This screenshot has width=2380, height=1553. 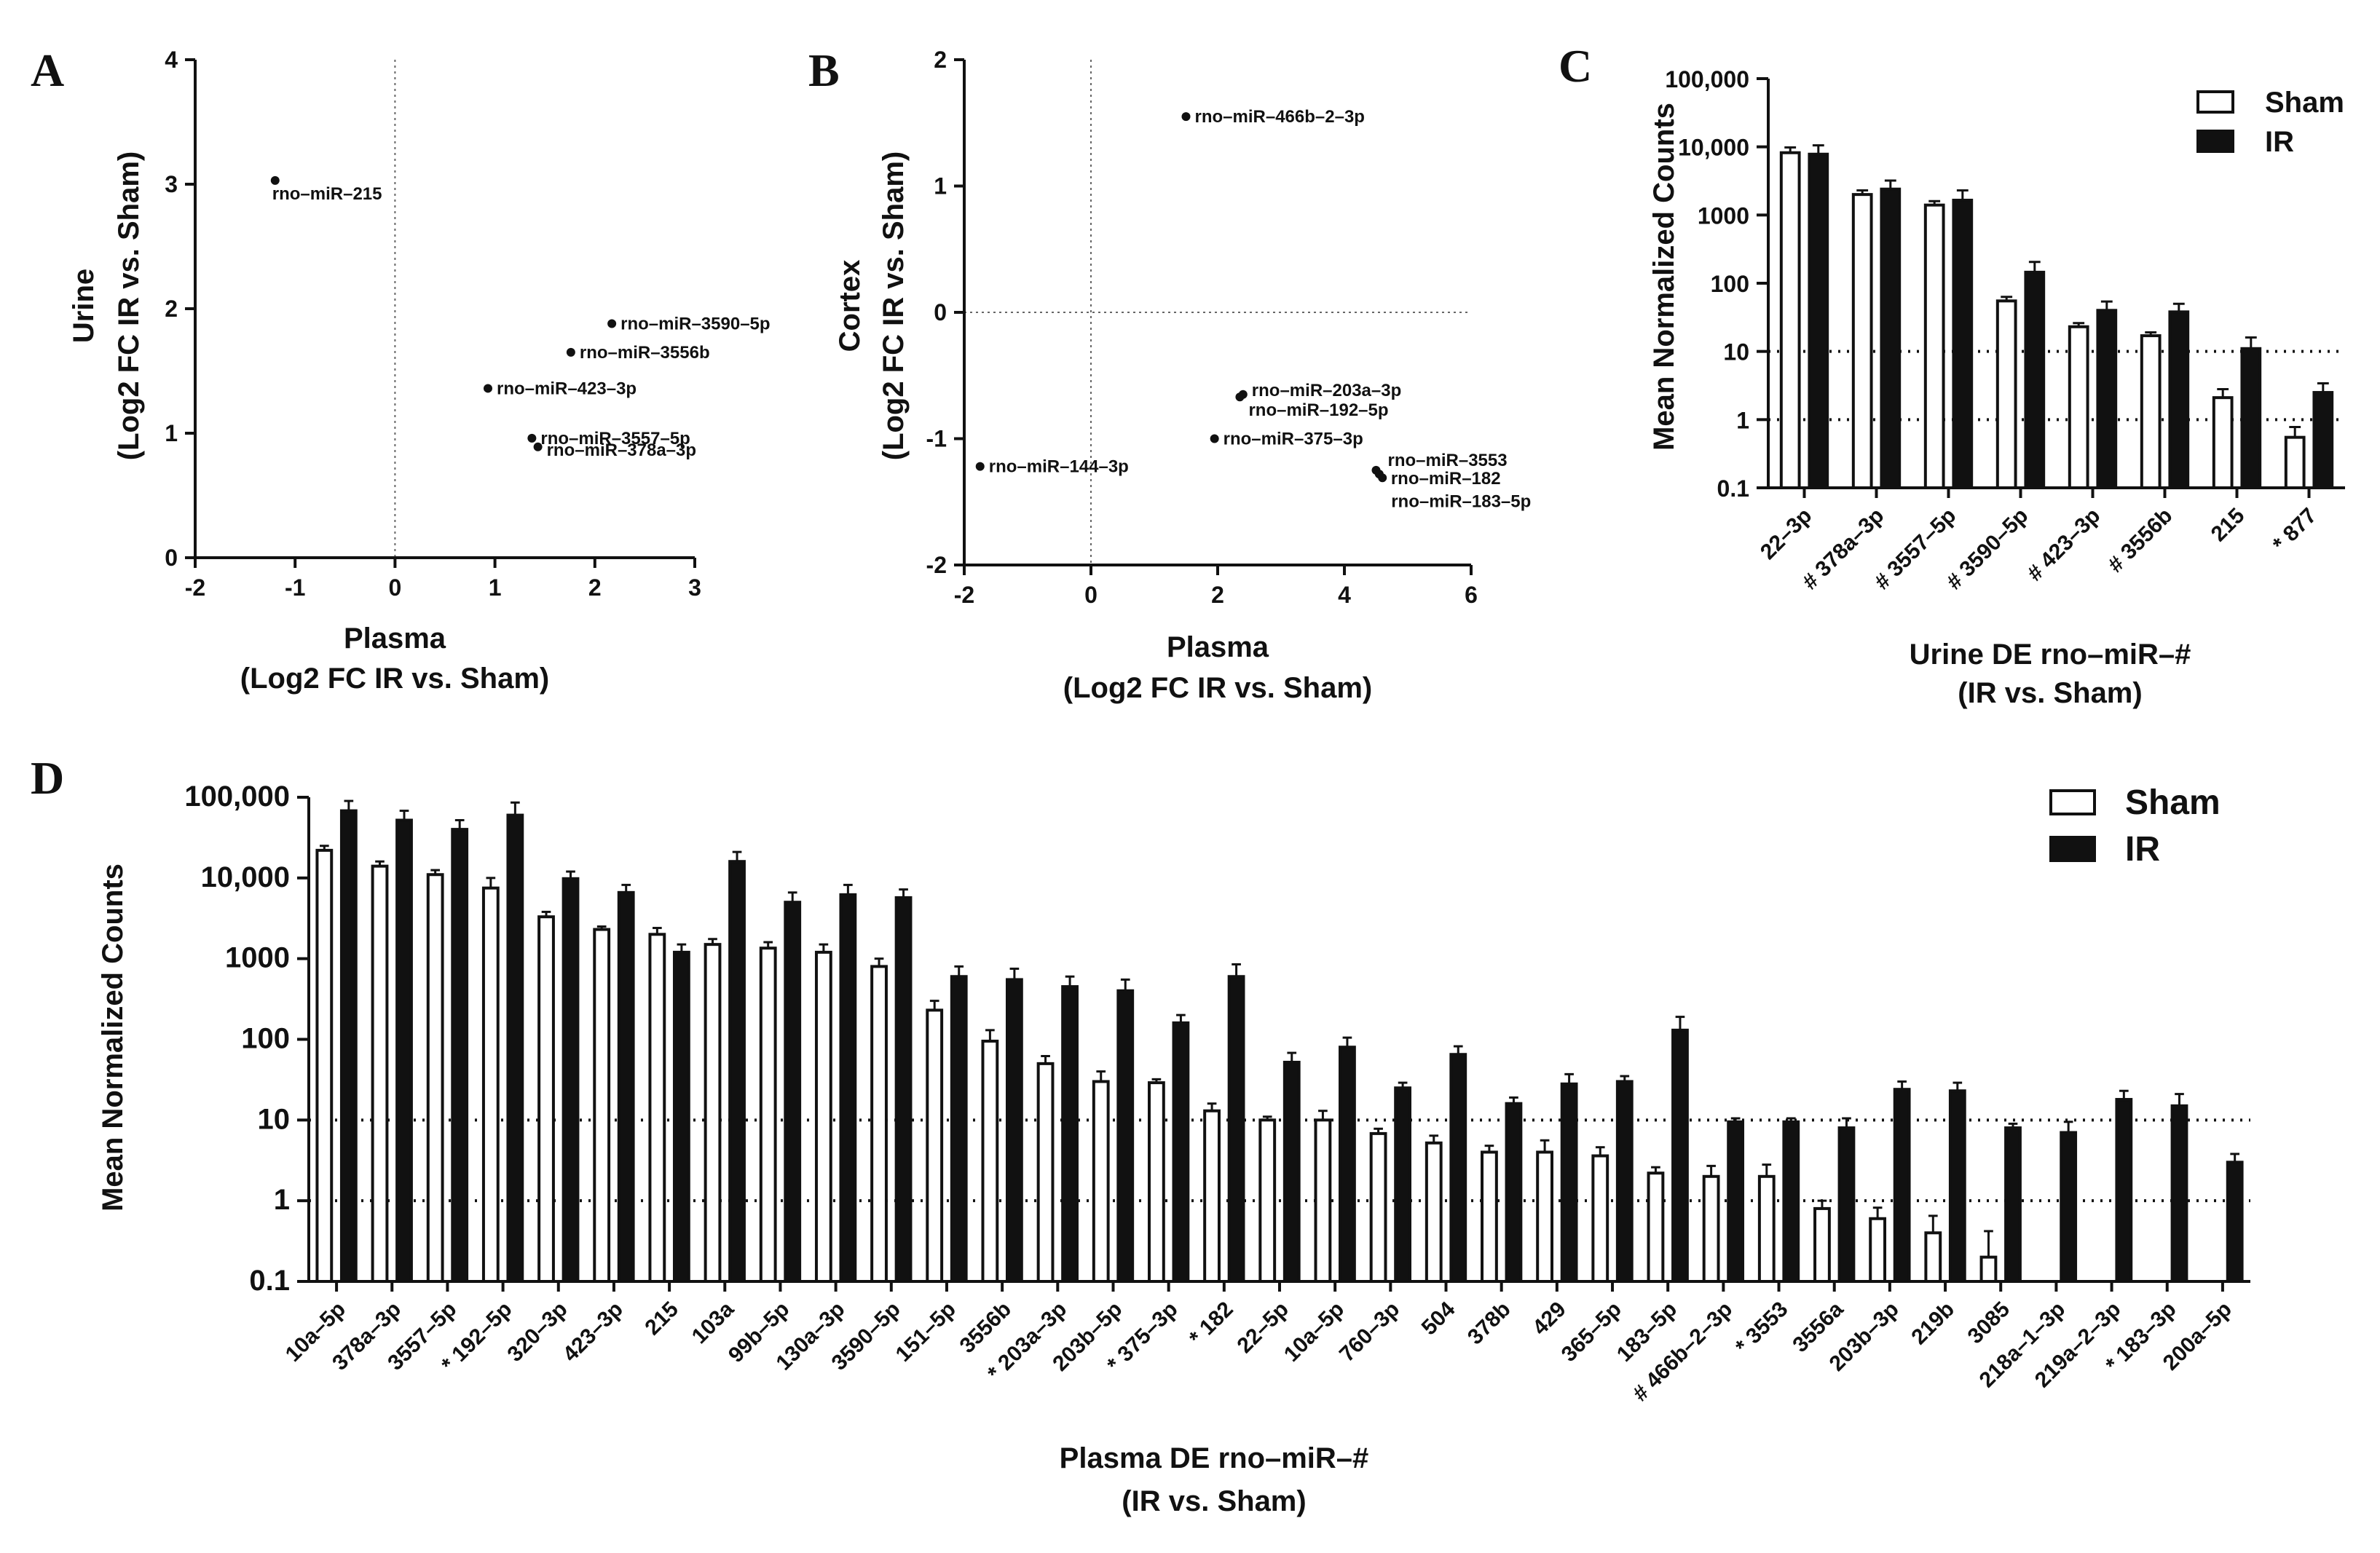 What do you see at coordinates (926, 1332) in the screenshot?
I see `panel-d-x-tick-label: 151–5p` at bounding box center [926, 1332].